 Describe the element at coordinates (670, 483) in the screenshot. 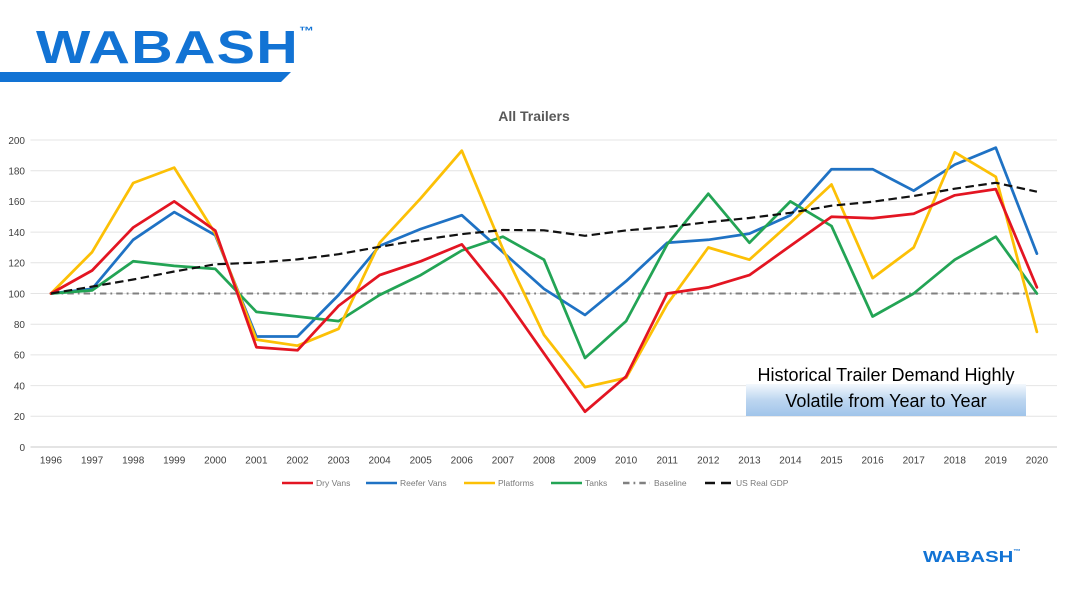

I see `svg-text: Baseline` at that location.